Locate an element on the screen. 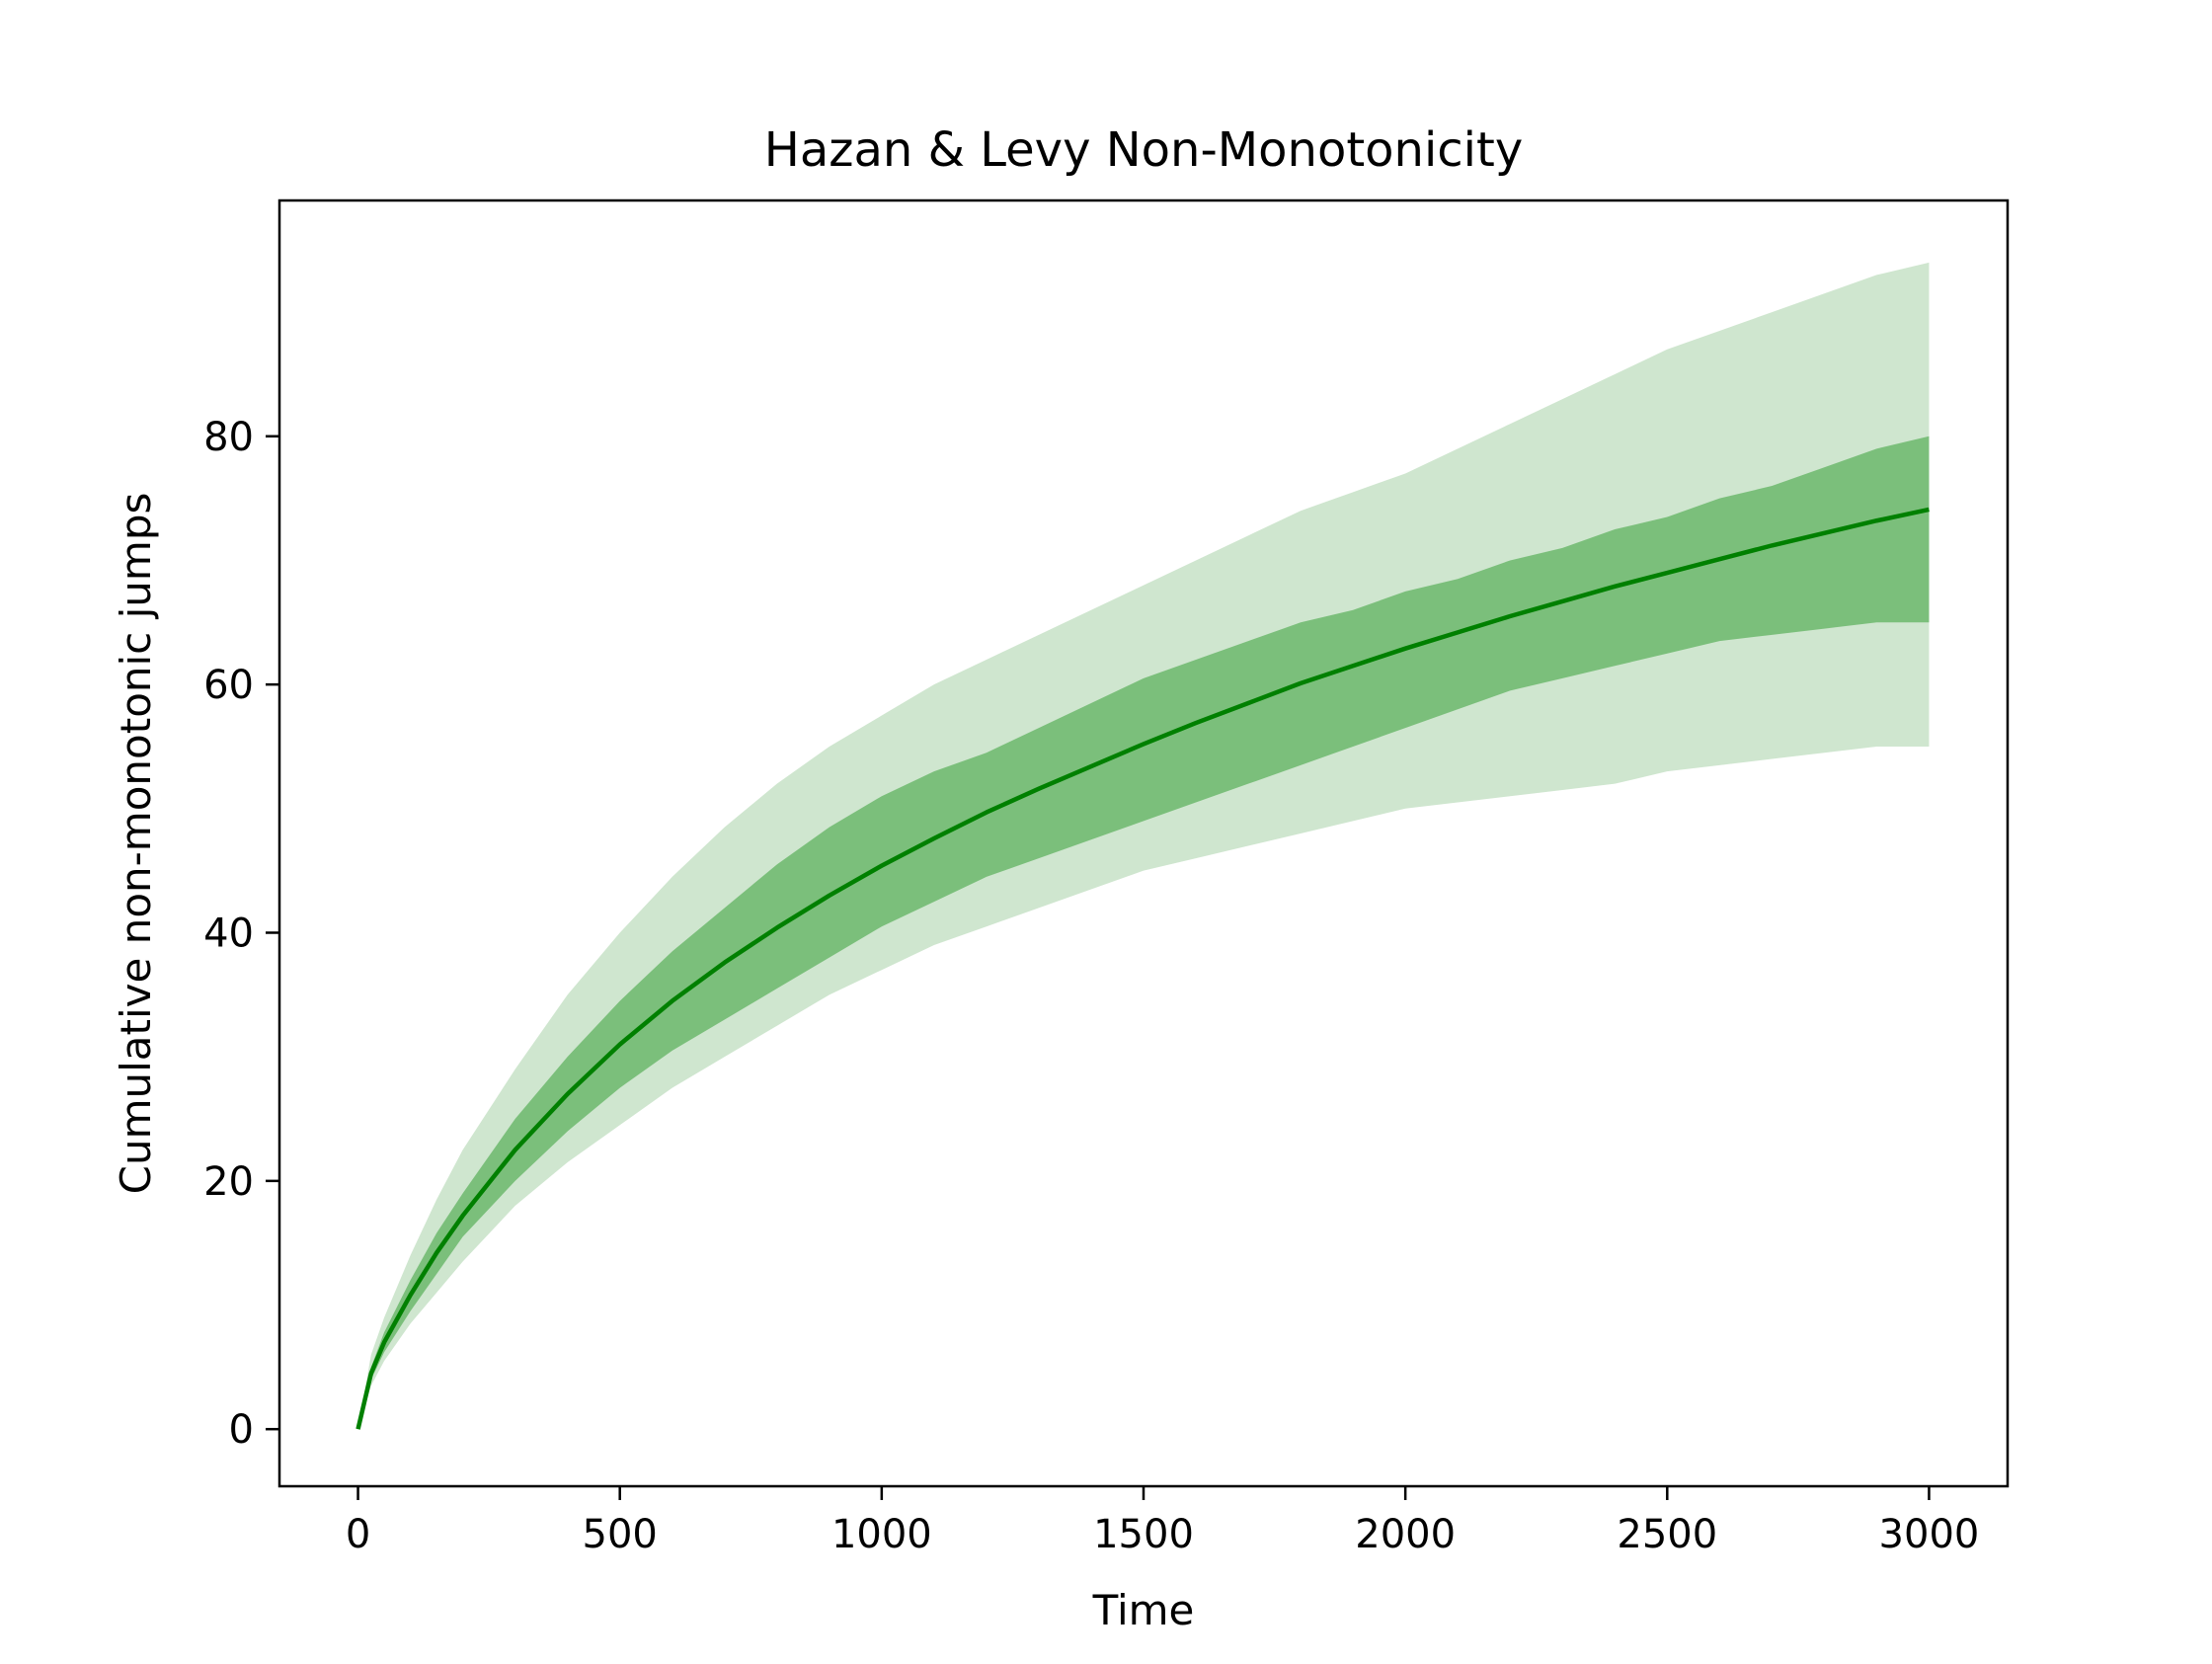  y-tick-label: 0 is located at coordinates (242, 1430).